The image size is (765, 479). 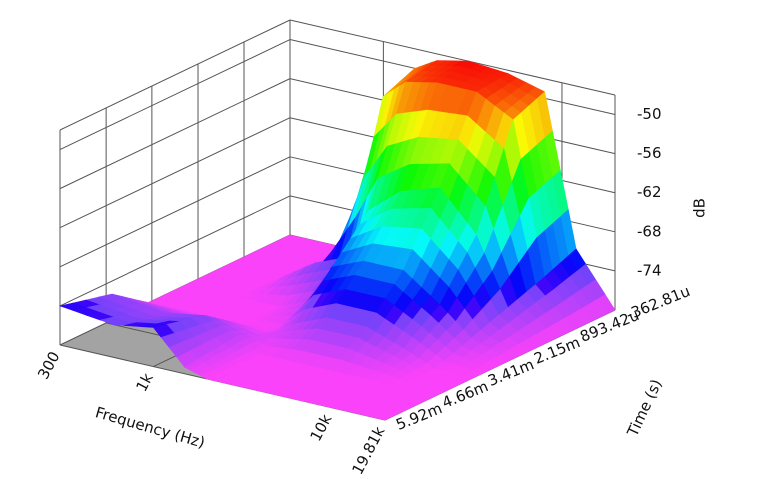 What do you see at coordinates (144, 382) in the screenshot?
I see `x-tick-label: 1k` at bounding box center [144, 382].